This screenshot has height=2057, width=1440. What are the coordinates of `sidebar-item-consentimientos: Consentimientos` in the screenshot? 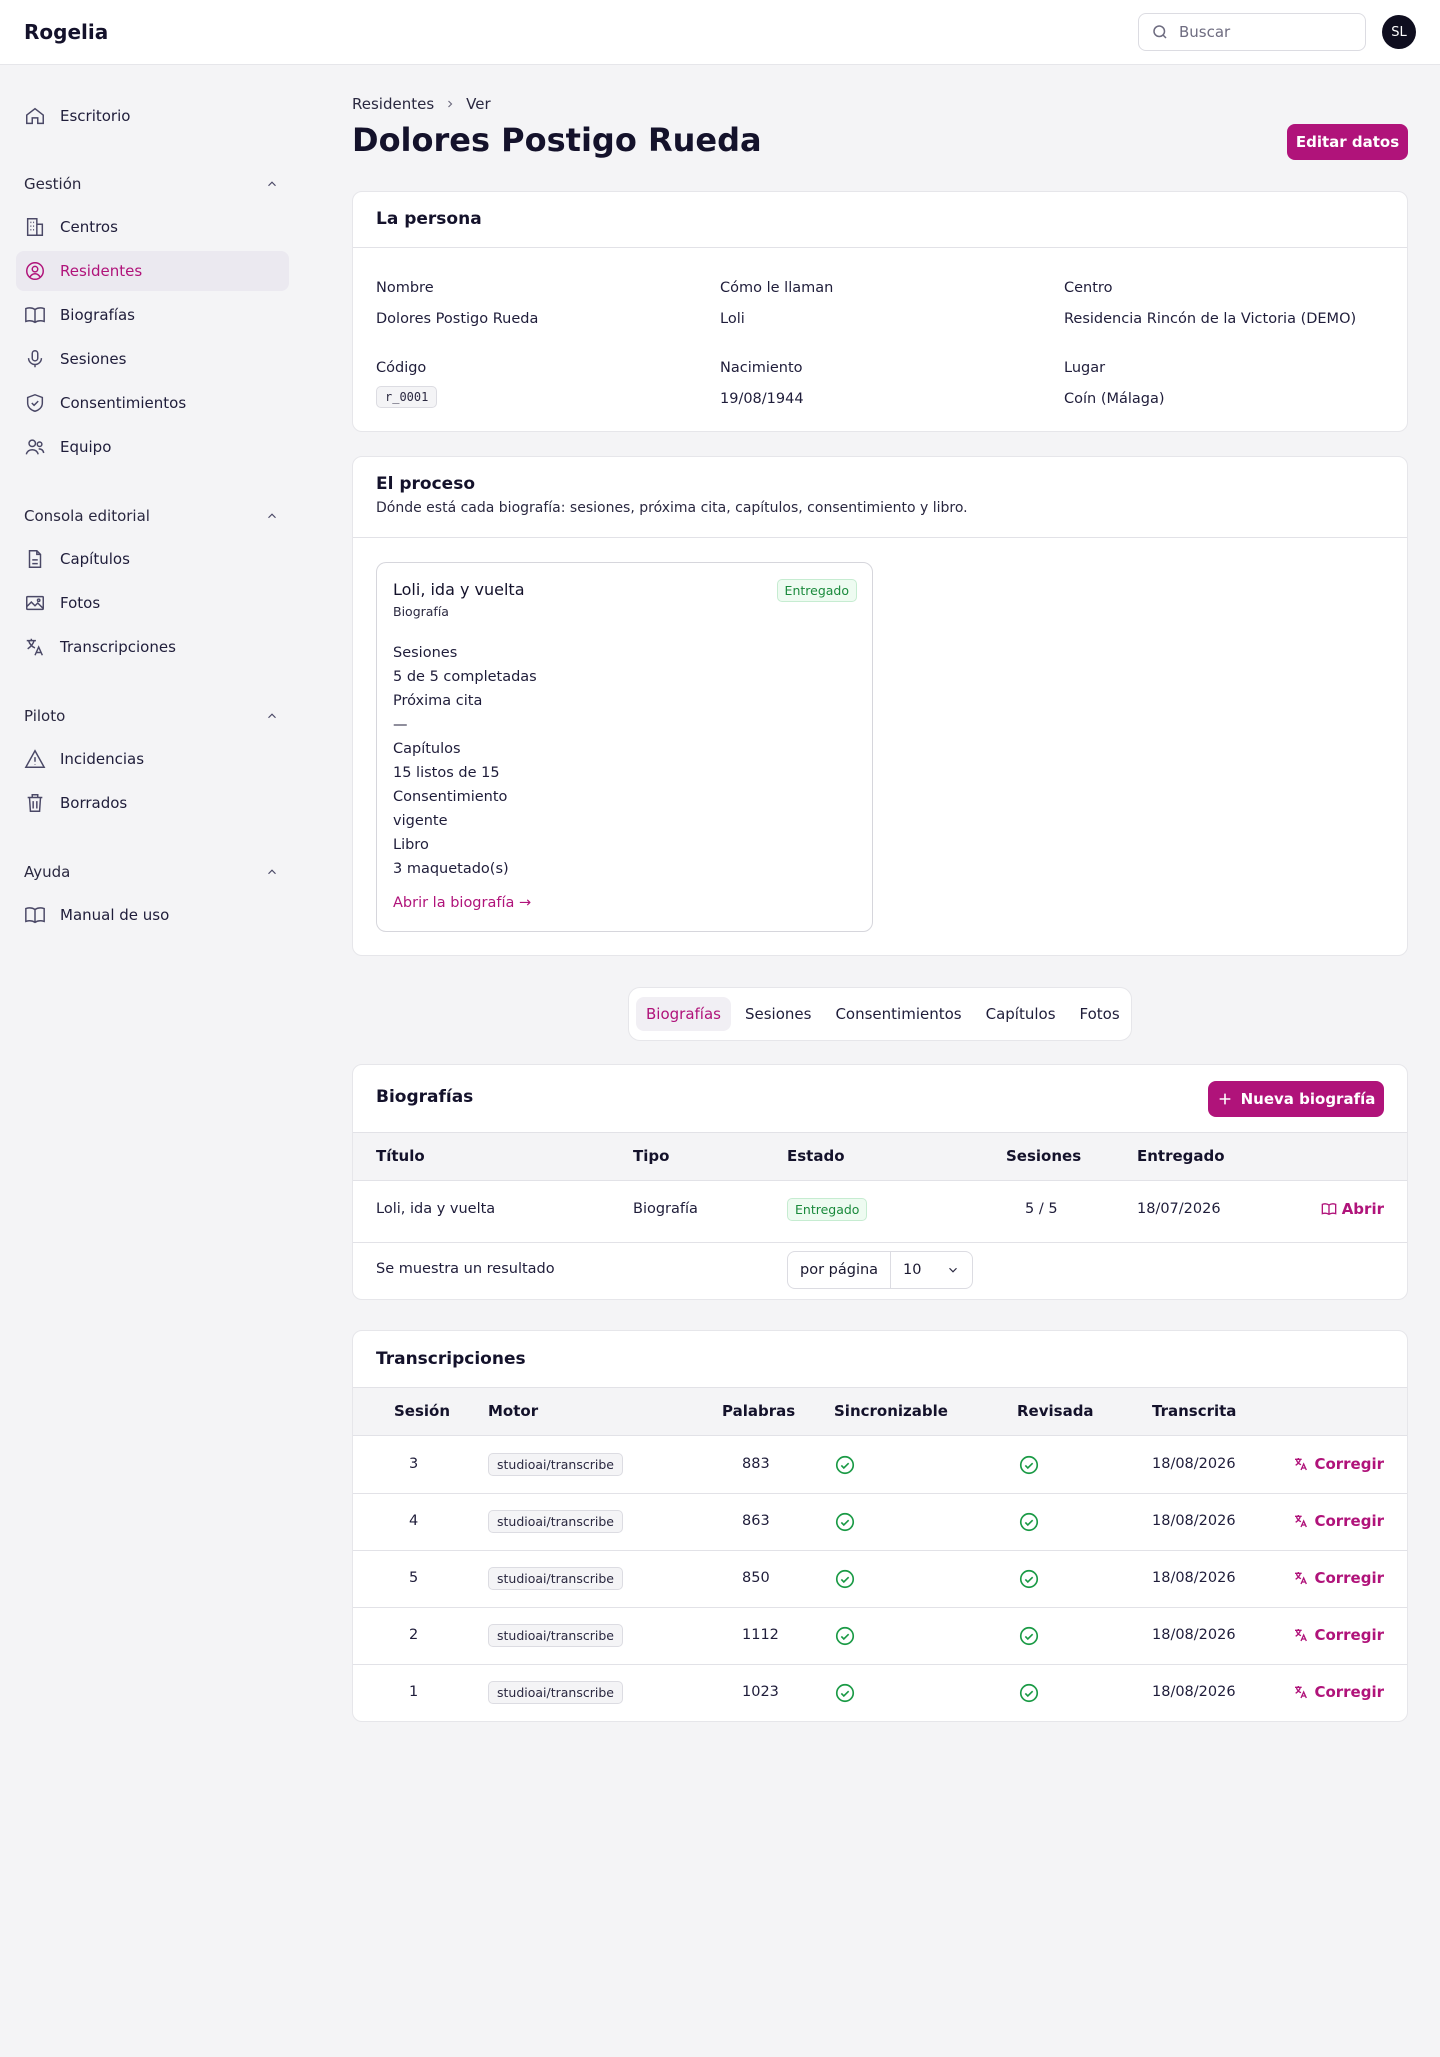 It's located at (152, 403).